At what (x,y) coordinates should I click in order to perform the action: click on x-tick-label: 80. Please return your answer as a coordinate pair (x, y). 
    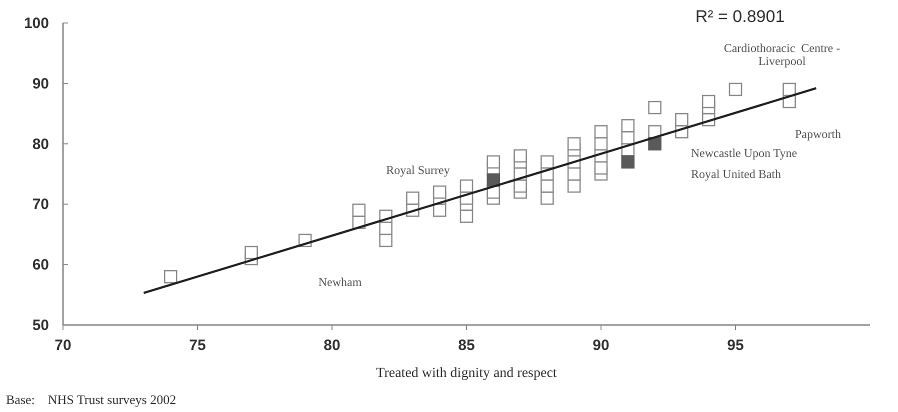
    Looking at the image, I should click on (332, 345).